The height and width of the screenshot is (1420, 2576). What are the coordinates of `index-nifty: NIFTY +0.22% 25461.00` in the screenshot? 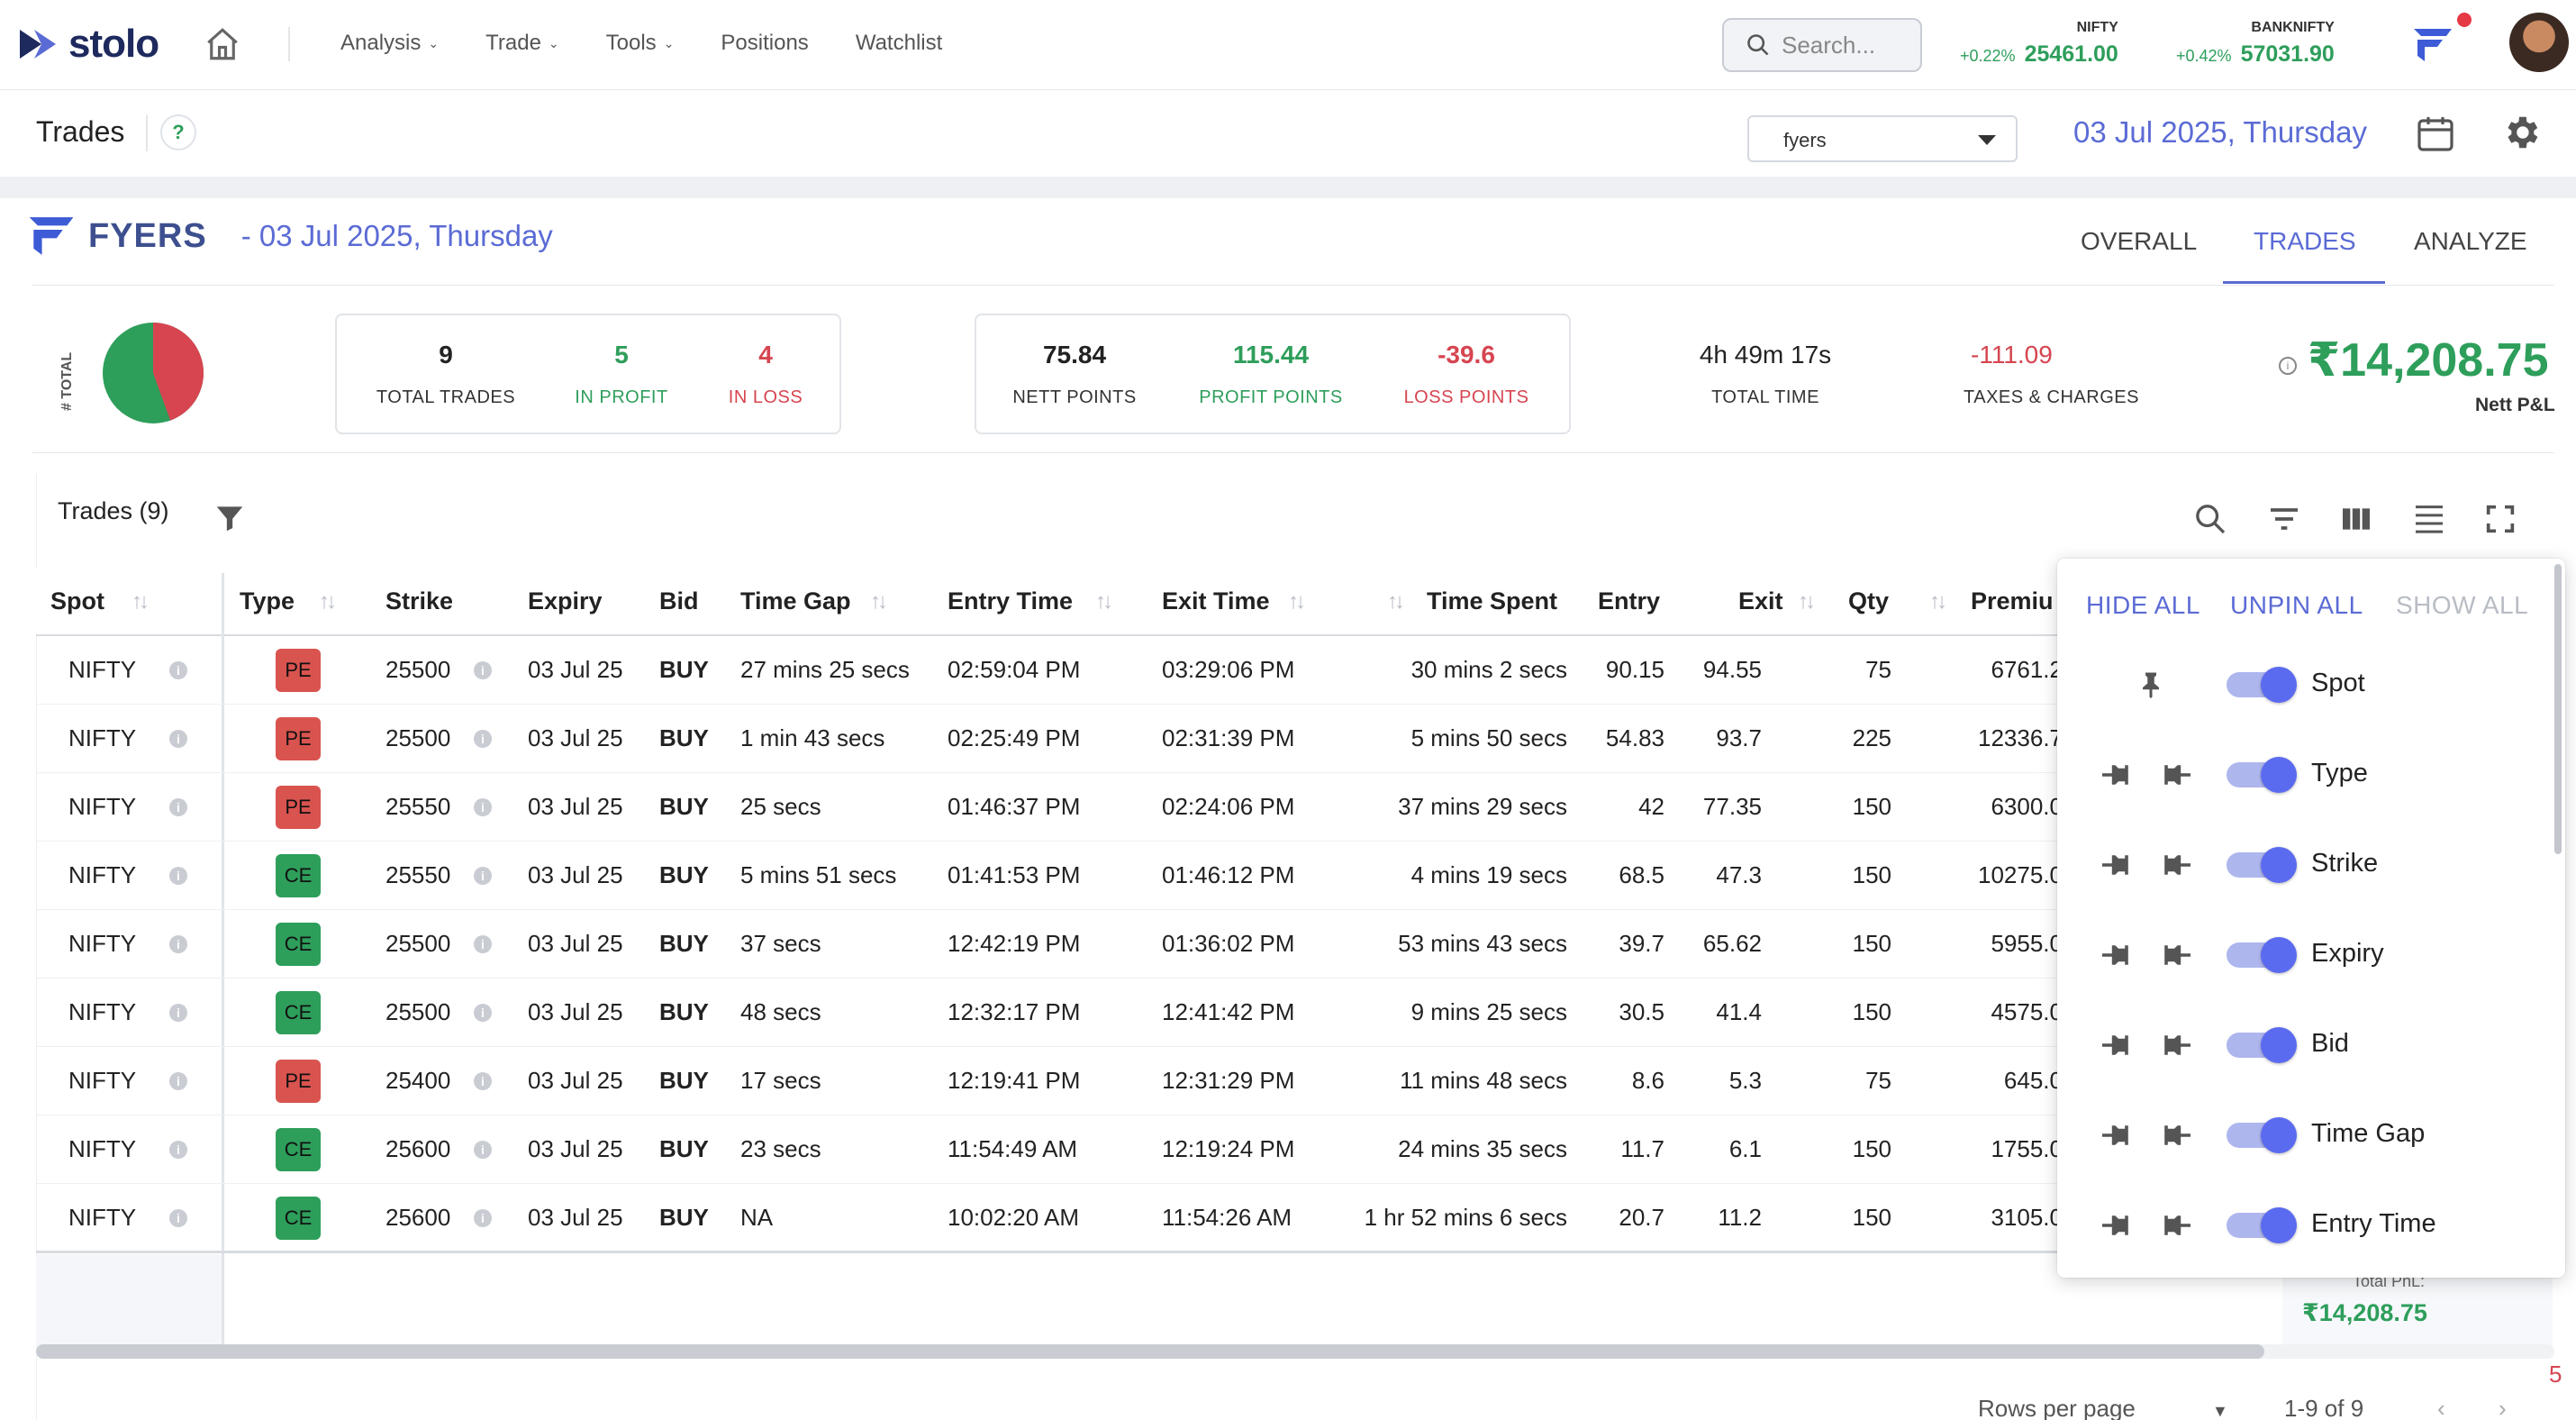 It's located at (2039, 44).